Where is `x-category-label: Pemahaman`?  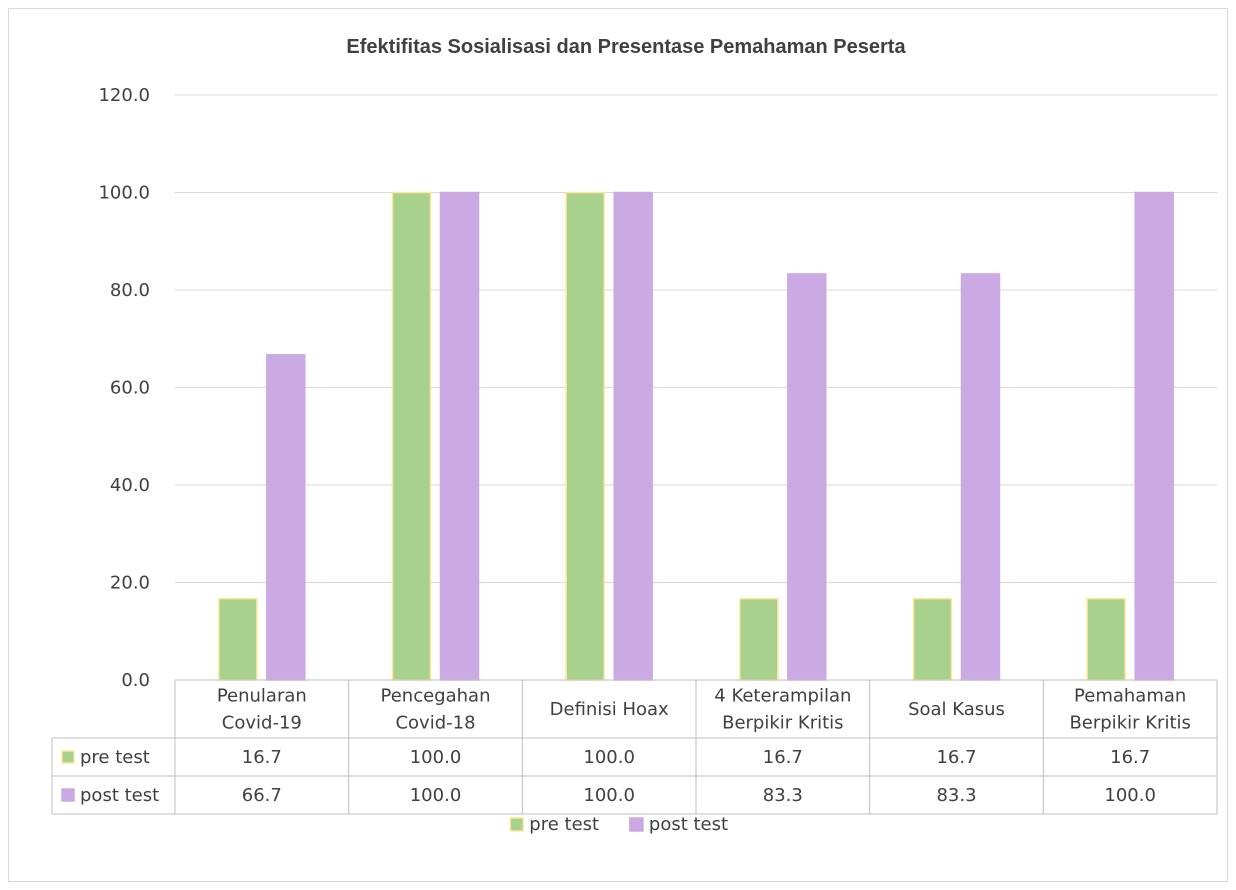 x-category-label: Pemahaman is located at coordinates (1130, 696).